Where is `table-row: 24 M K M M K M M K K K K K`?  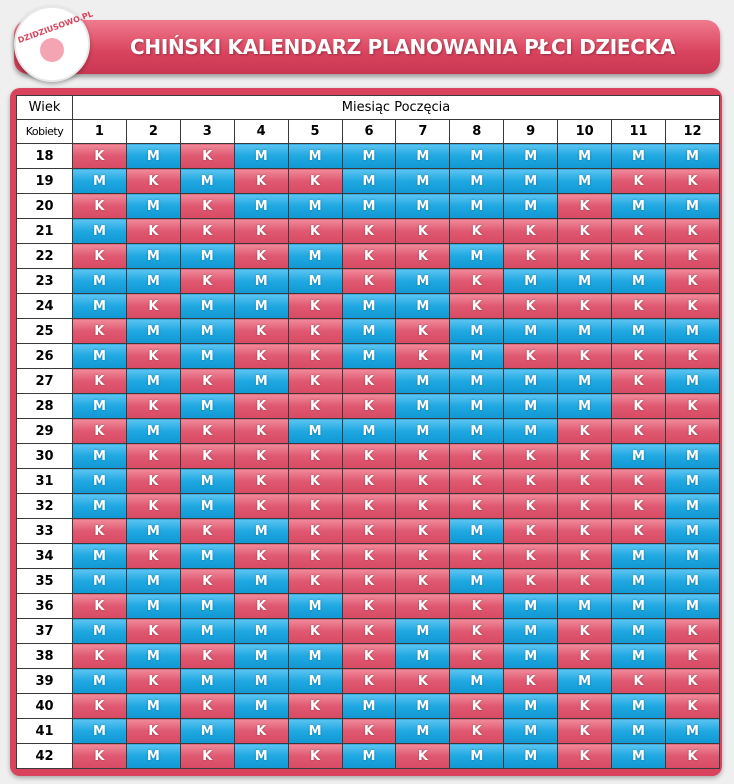
table-row: 24 M K M M K M M K K K K K is located at coordinates (368, 306).